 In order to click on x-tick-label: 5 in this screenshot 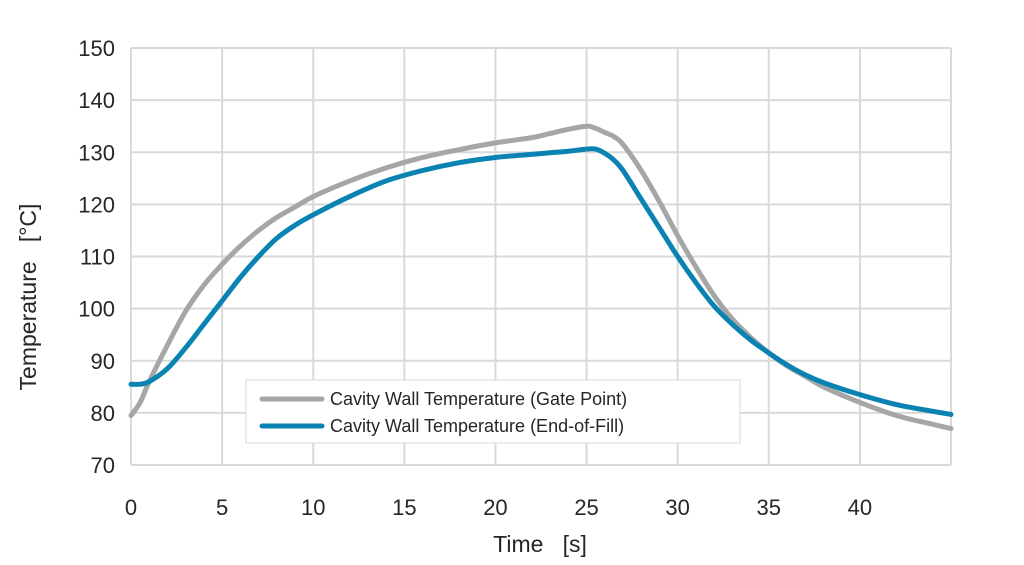, I will do `click(222, 507)`.